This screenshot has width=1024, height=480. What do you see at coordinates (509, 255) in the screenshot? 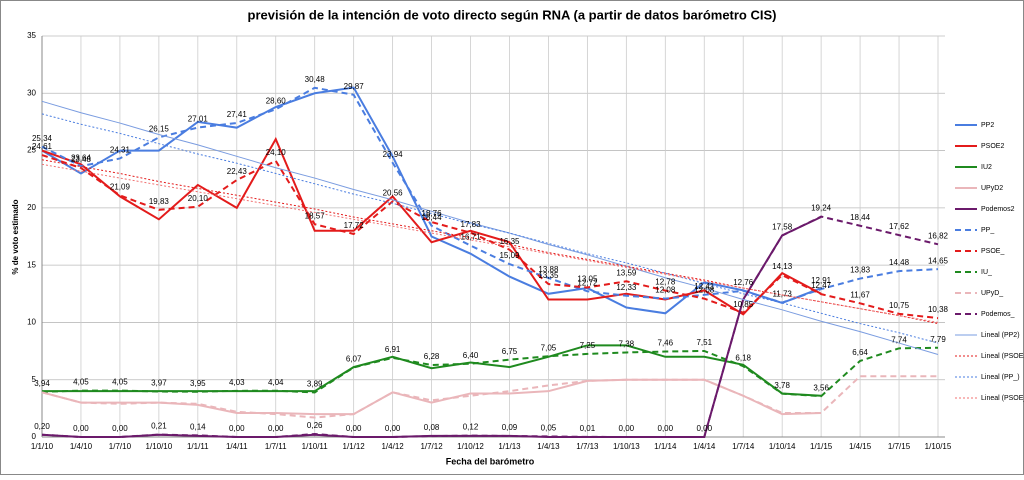
I see `data-label: 15,09` at bounding box center [509, 255].